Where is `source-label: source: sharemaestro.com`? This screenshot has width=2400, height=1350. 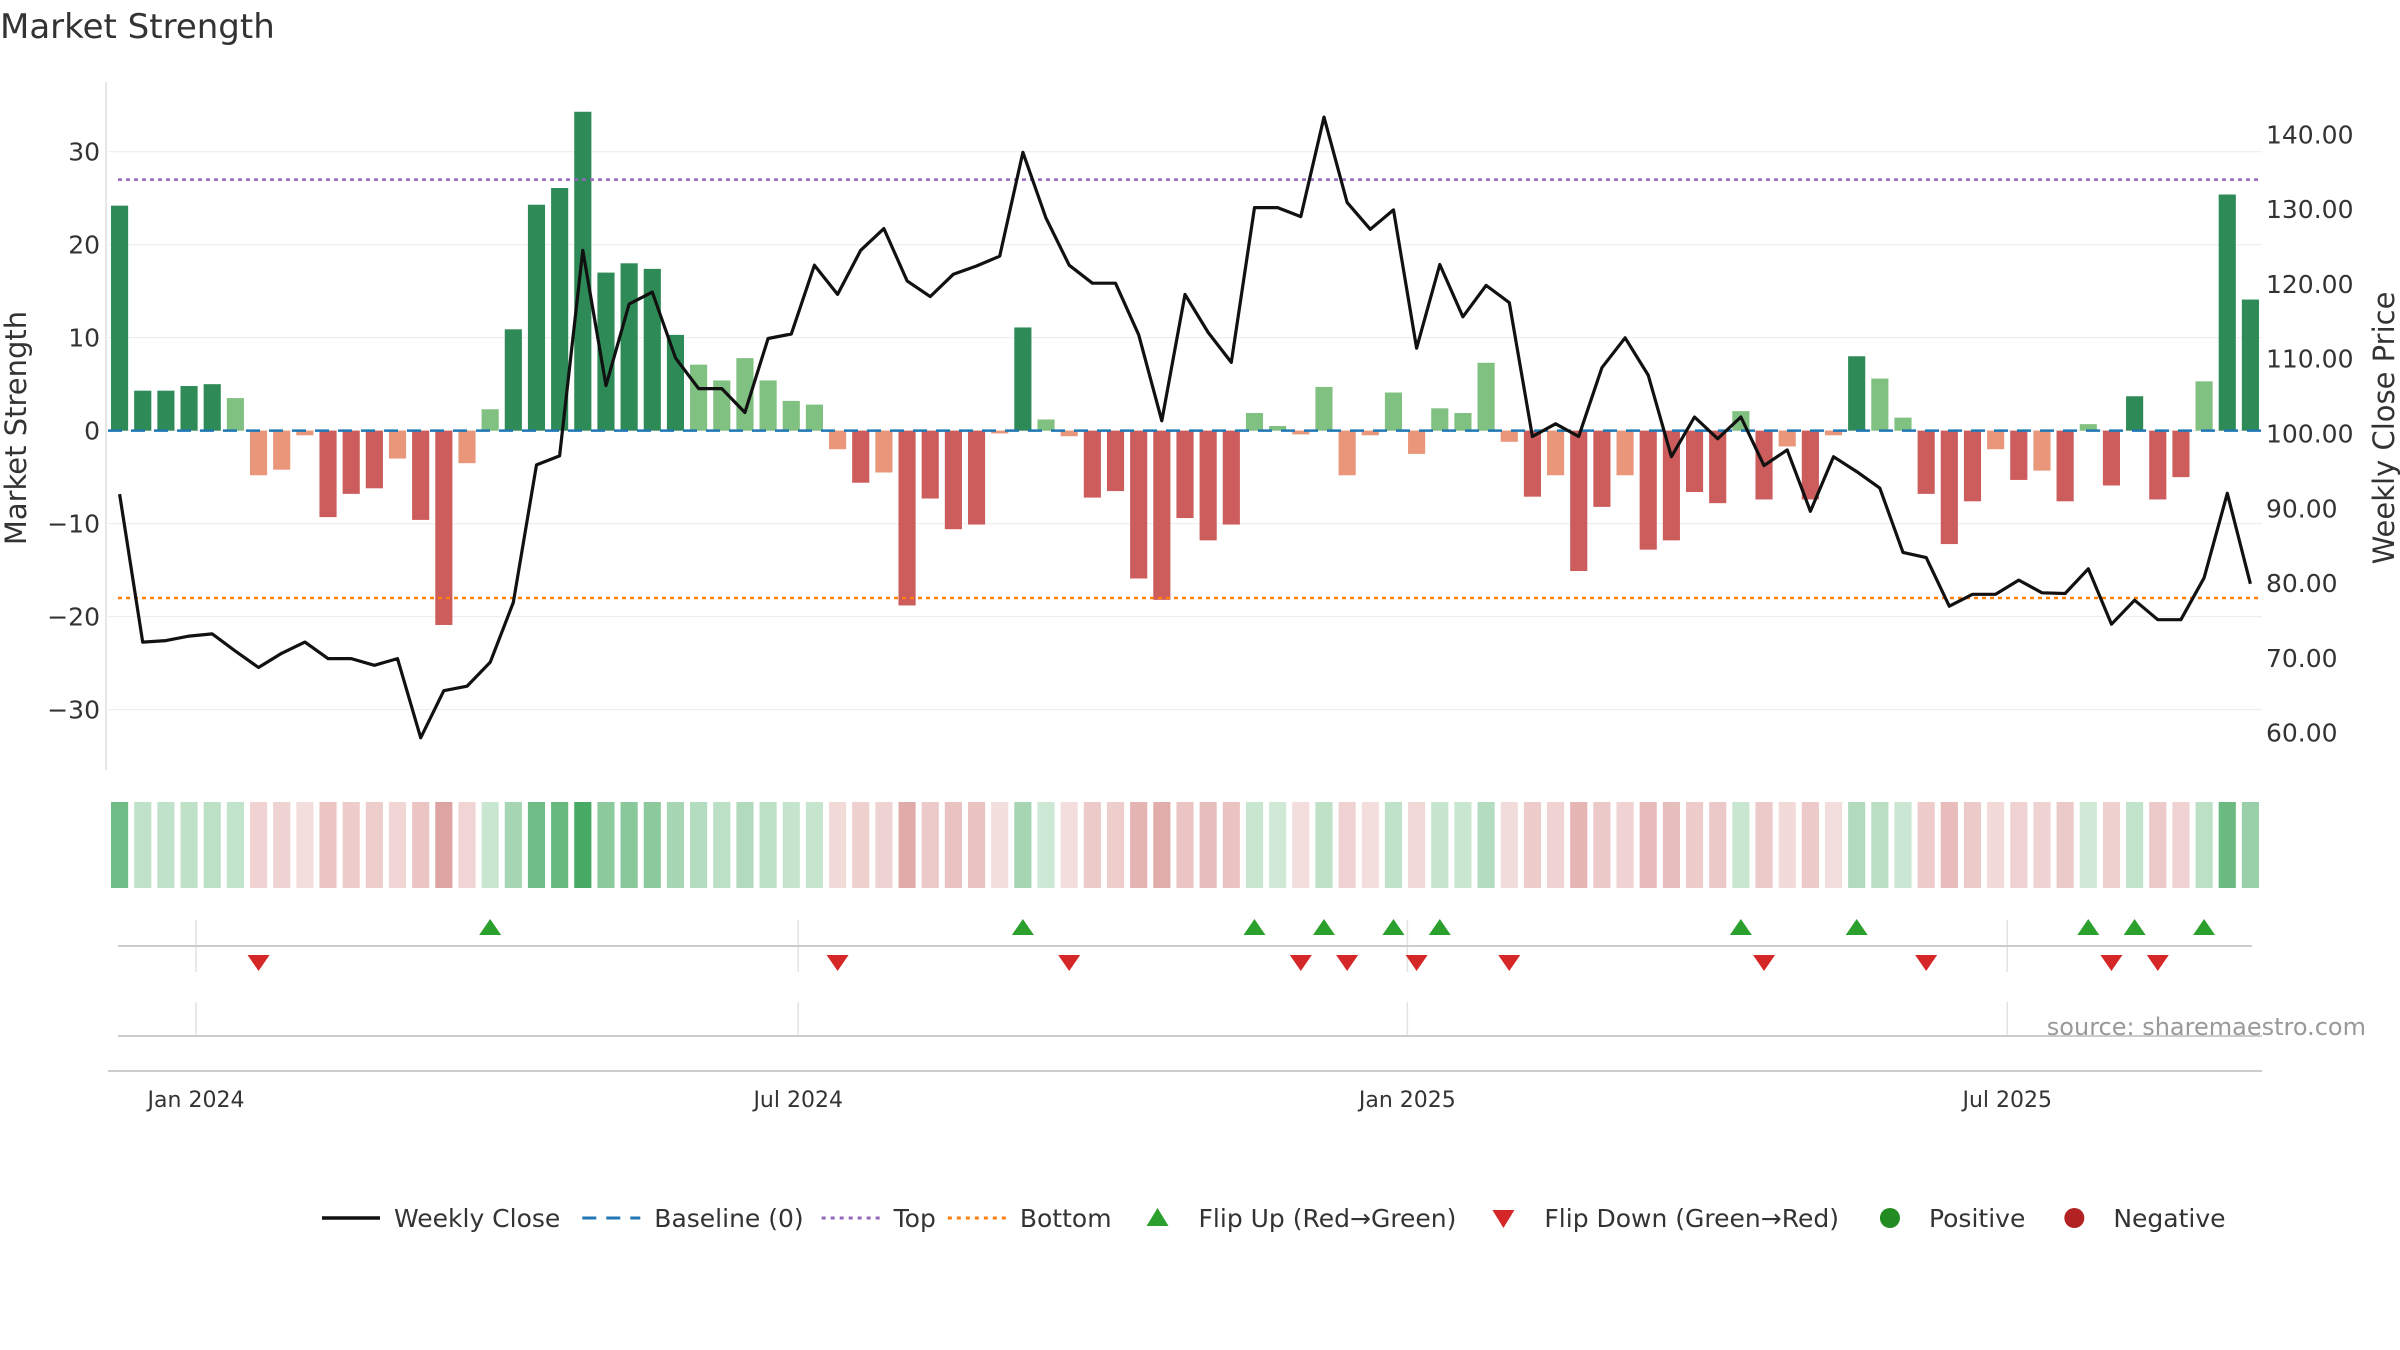 source-label: source: sharemaestro.com is located at coordinates (2206, 1027).